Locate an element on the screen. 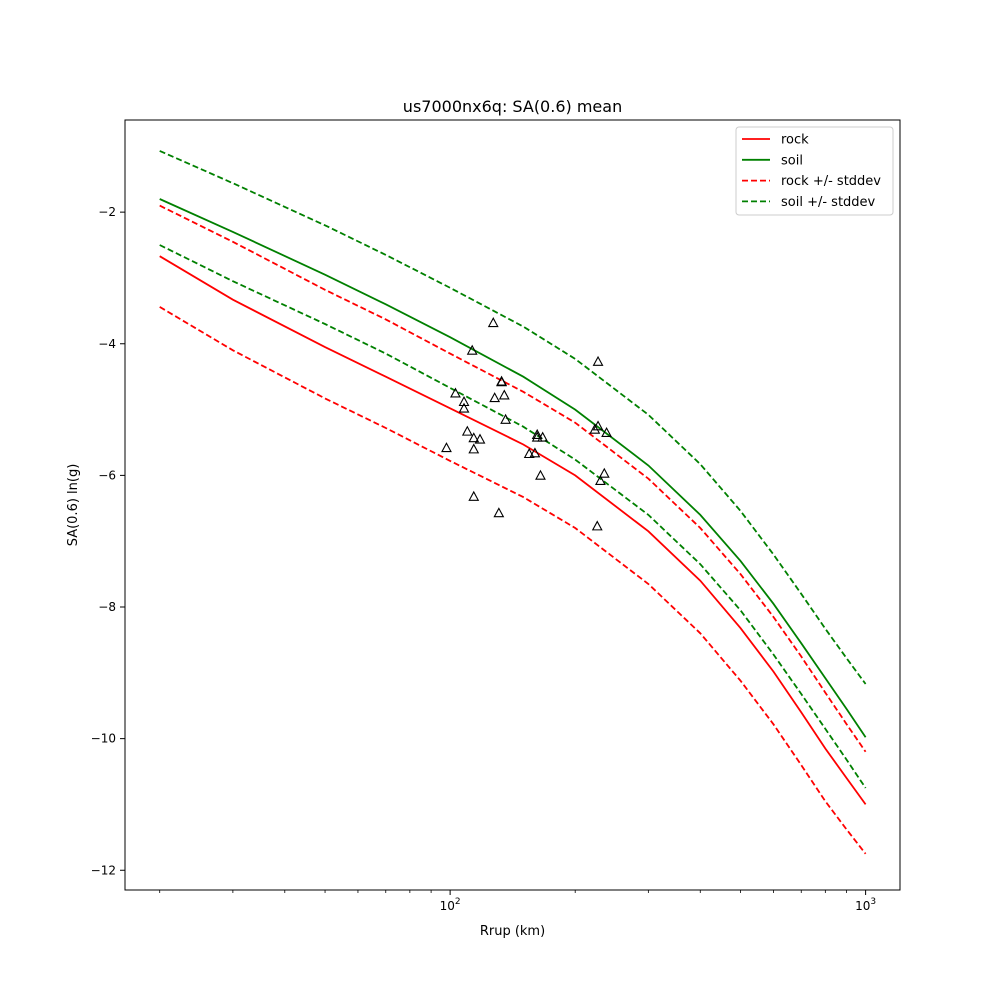  legend: rock soil rock +/- stddev soil +/- stddev is located at coordinates (814, 171).